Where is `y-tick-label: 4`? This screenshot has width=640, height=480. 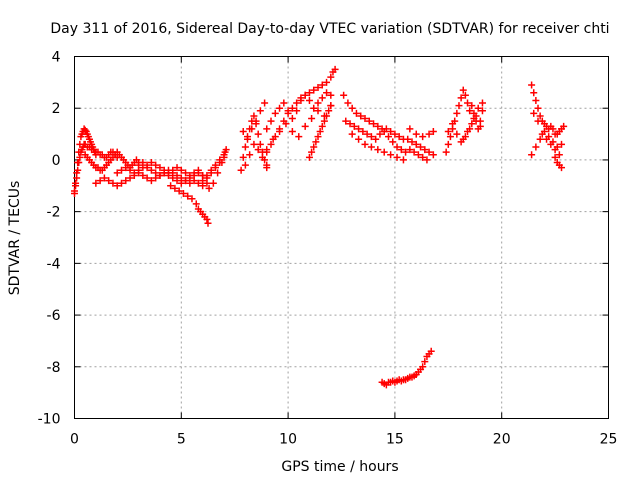 y-tick-label: 4 is located at coordinates (56, 58).